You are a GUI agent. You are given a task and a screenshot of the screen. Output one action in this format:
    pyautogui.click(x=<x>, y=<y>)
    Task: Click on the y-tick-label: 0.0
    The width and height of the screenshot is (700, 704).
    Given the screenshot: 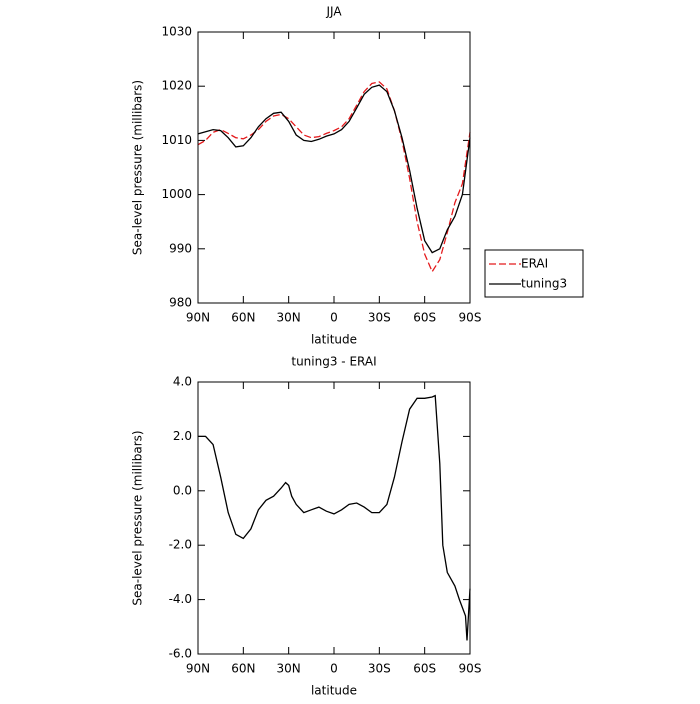 What is the action you would take?
    pyautogui.click(x=182, y=490)
    